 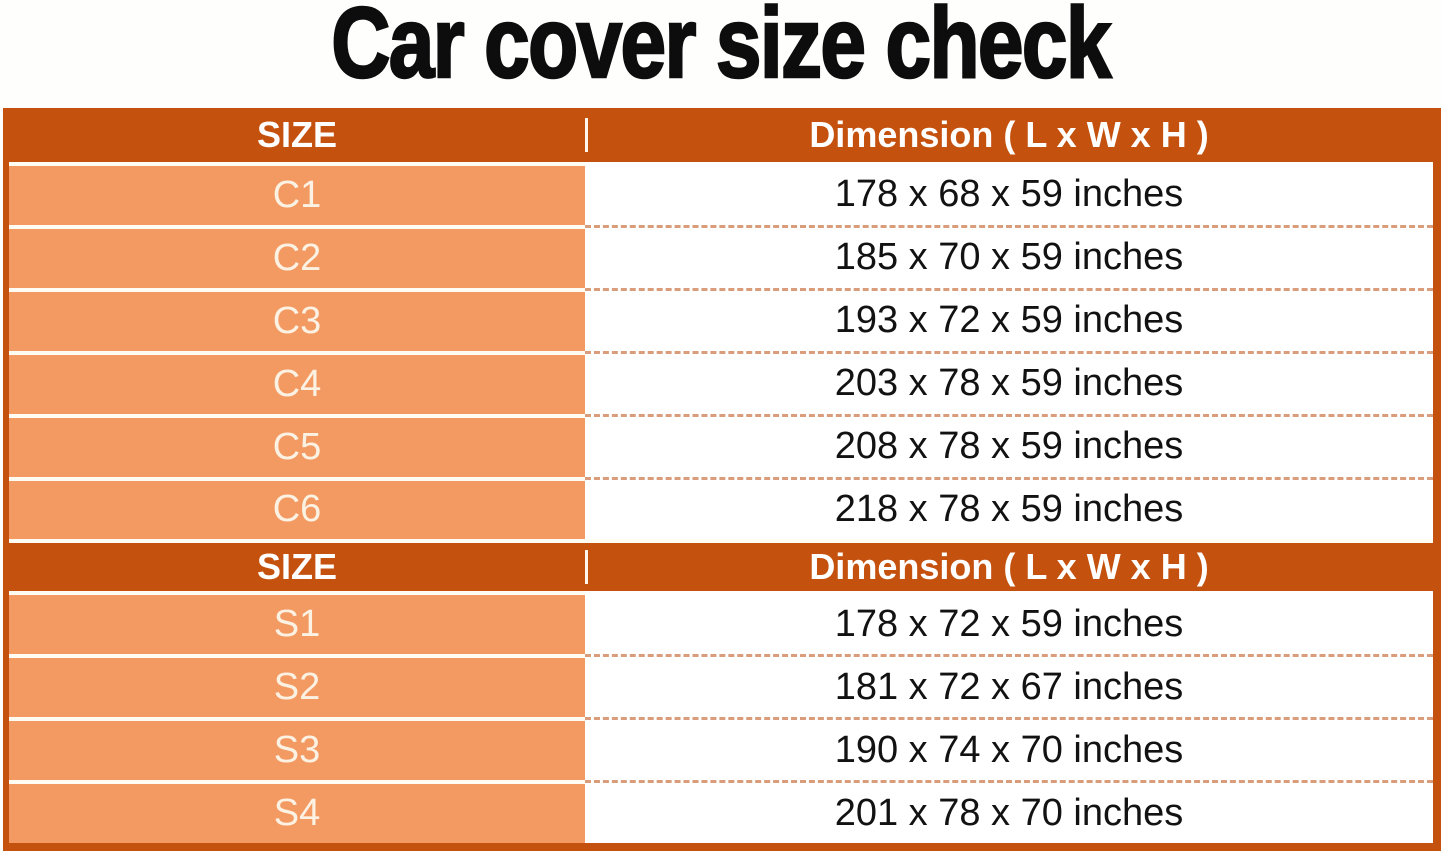 I want to click on table-row: C4 203 x 78 x 59 inches, so click(x=721, y=382).